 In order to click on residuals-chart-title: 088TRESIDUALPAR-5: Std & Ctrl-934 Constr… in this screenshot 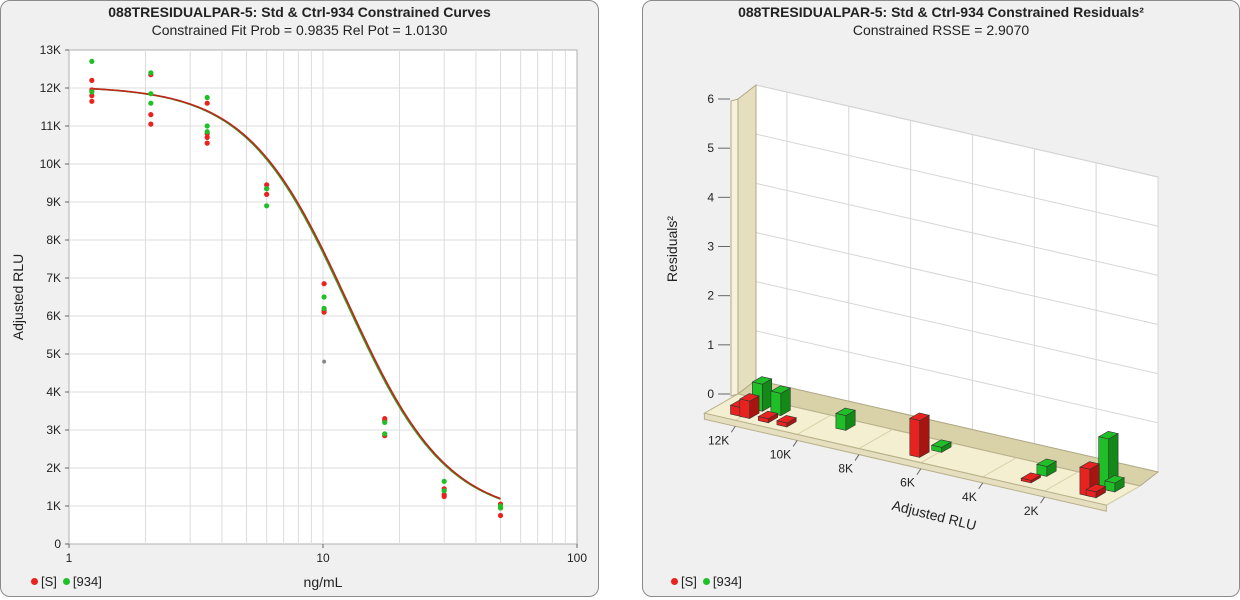, I will do `click(941, 12)`.